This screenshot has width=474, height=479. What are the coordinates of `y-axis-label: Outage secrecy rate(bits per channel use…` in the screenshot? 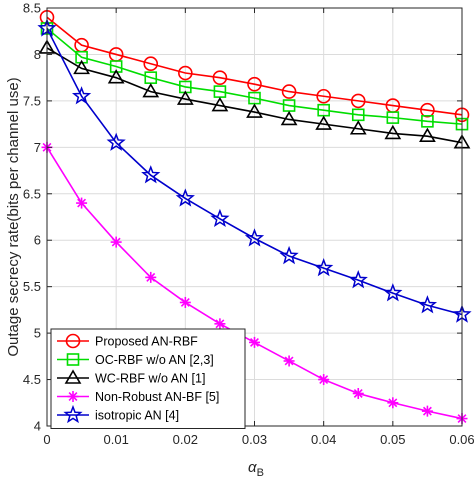 It's located at (13, 216).